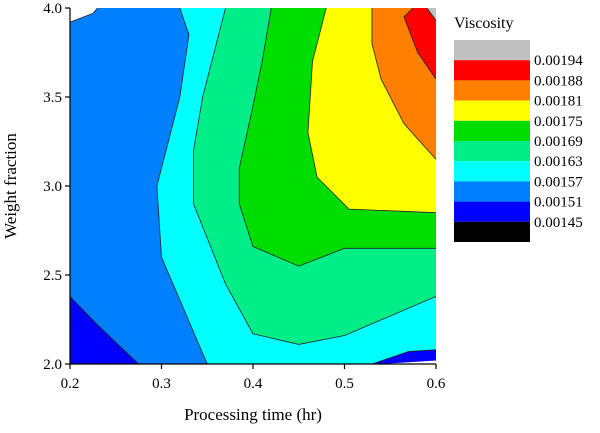  I want to click on y-tick-label: 2.5, so click(52, 276).